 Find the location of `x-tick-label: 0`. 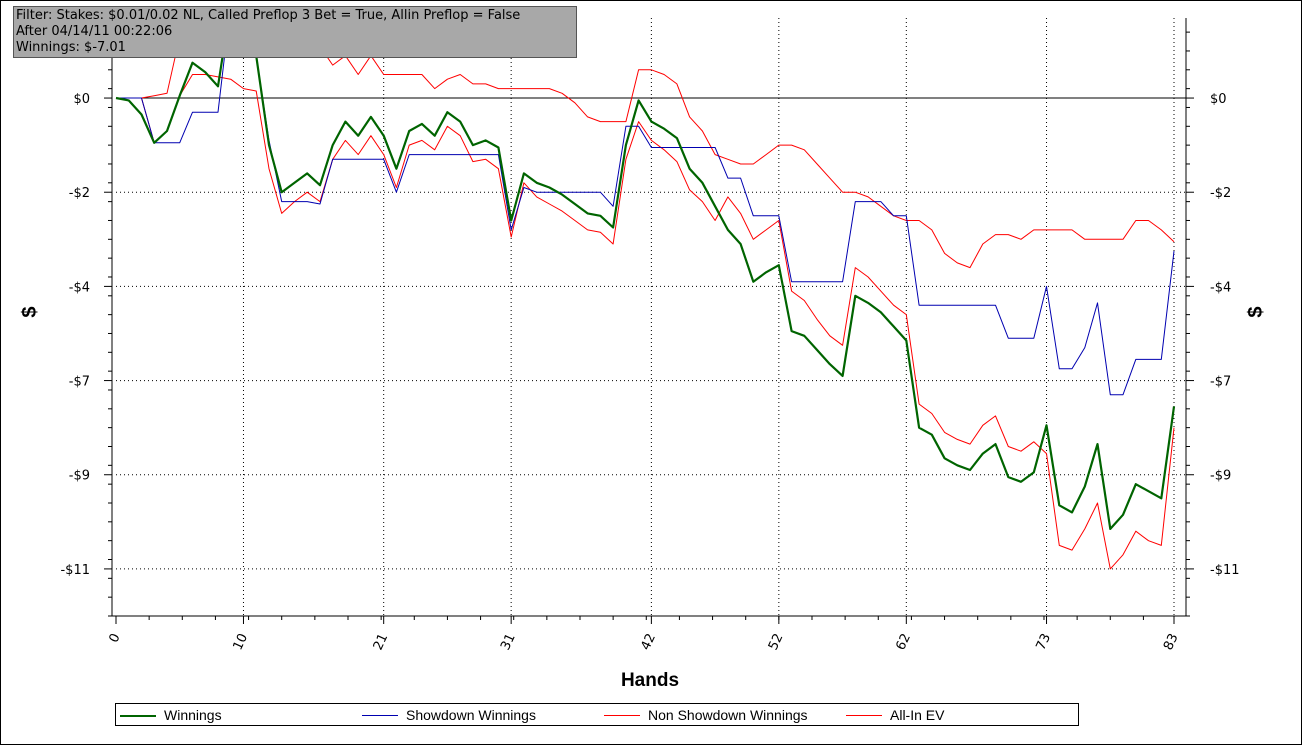

x-tick-label: 0 is located at coordinates (115, 638).